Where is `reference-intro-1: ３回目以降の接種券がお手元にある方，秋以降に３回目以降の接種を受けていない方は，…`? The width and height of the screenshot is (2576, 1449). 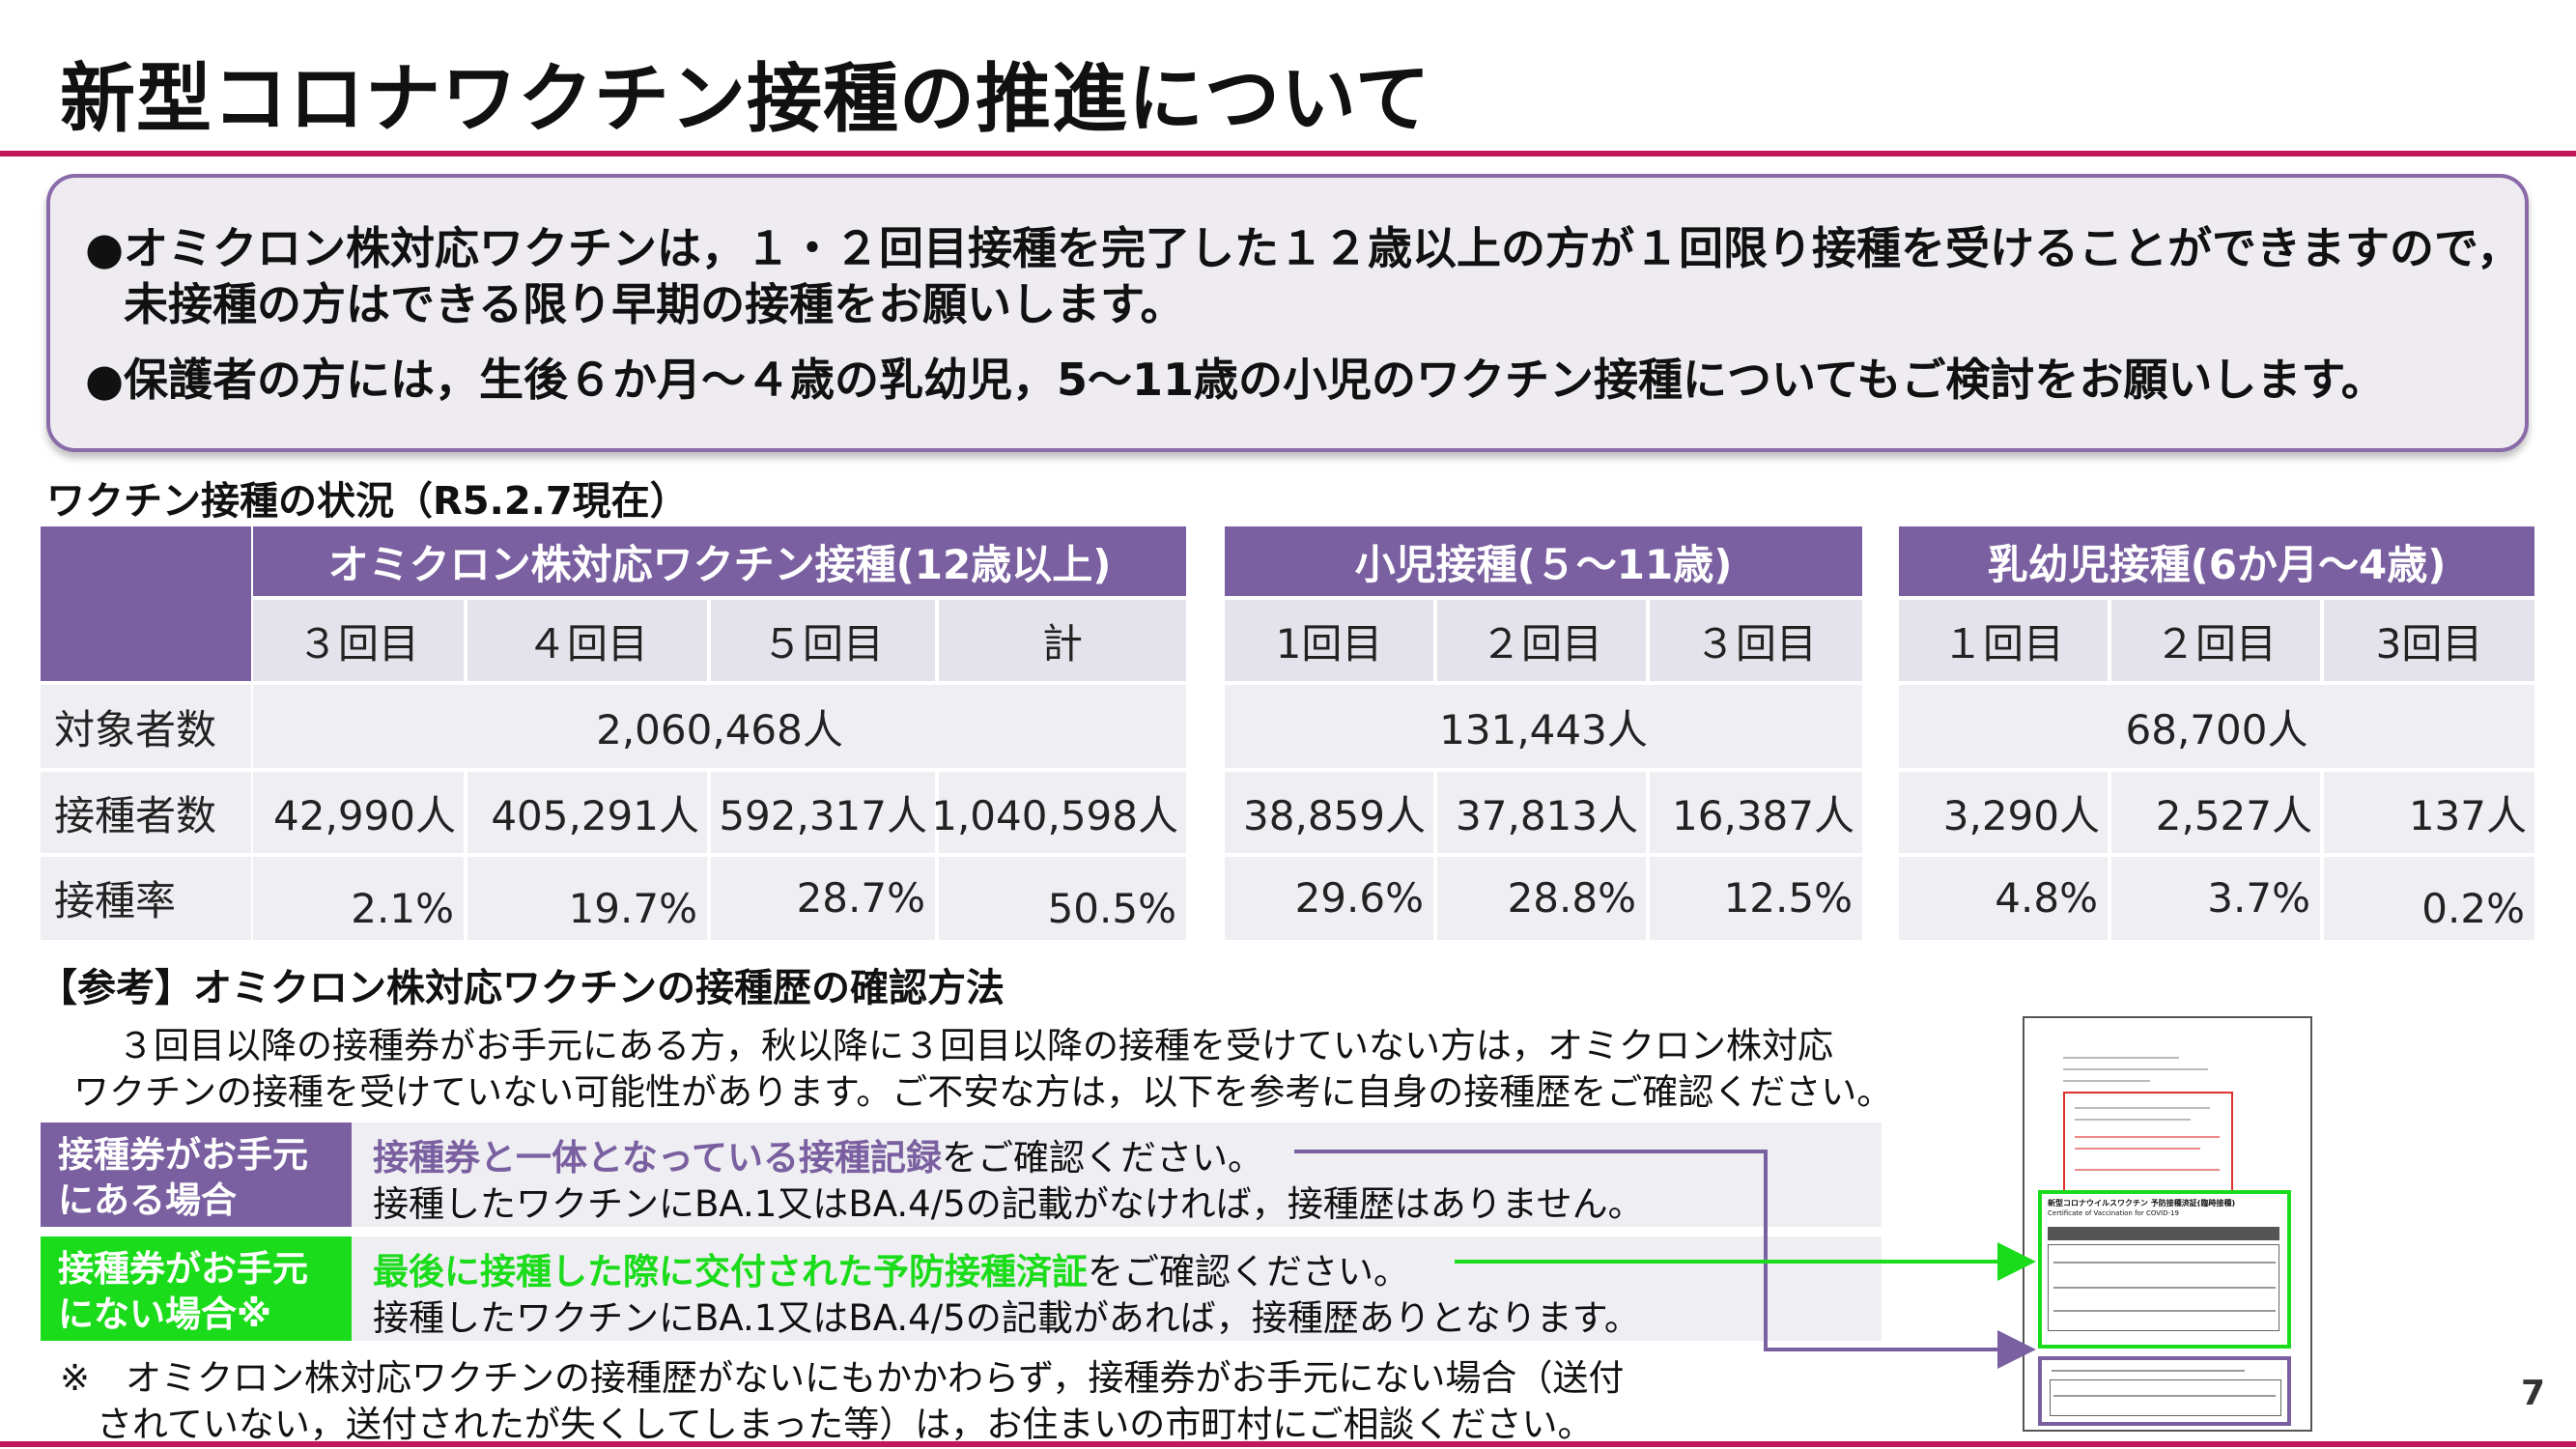 reference-intro-1: ３回目以降の接種券がお手元にある方，秋以降に３回目以降の接種を受けていない方は，… is located at coordinates (975, 1045).